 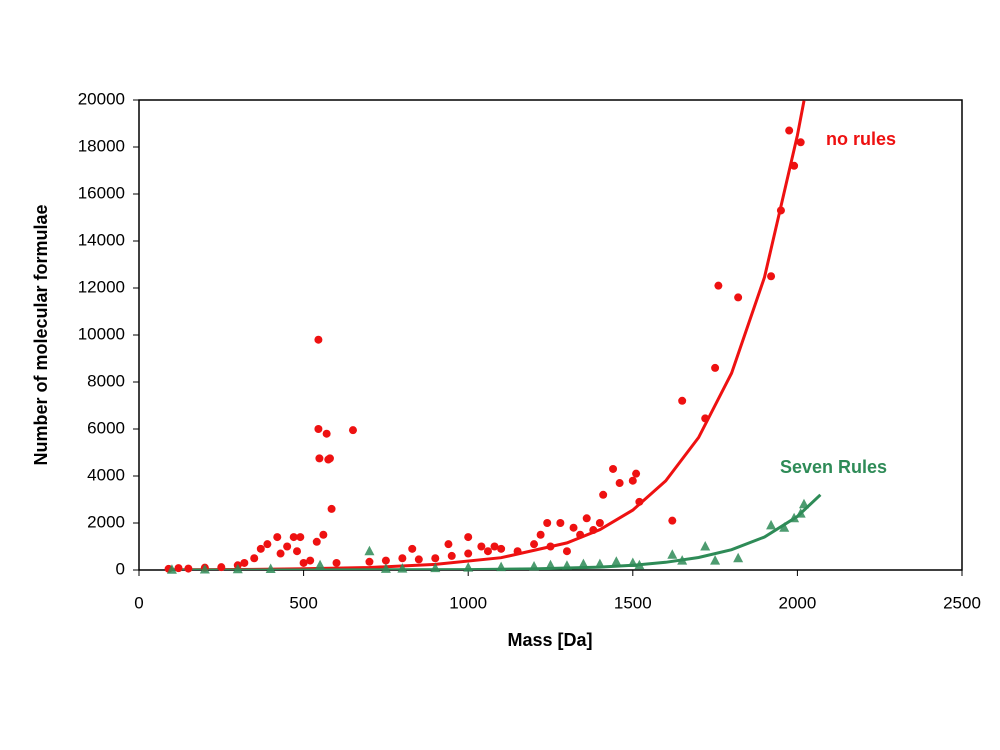 I want to click on y-tick-label: 8000, so click(x=106, y=380).